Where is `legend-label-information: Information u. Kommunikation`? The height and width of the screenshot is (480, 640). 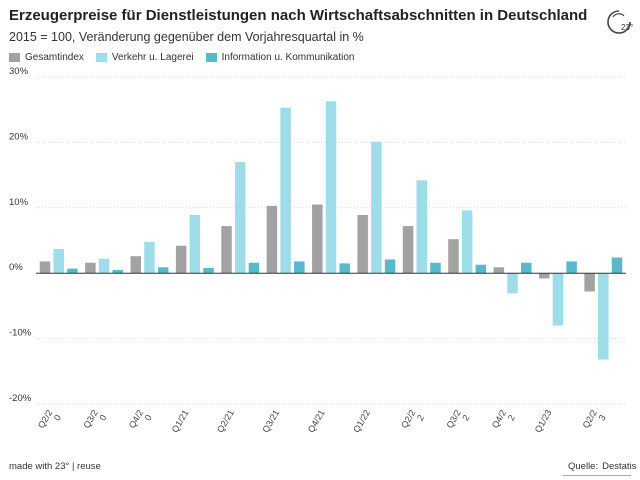
legend-label-information: Information u. Kommunikation is located at coordinates (288, 57).